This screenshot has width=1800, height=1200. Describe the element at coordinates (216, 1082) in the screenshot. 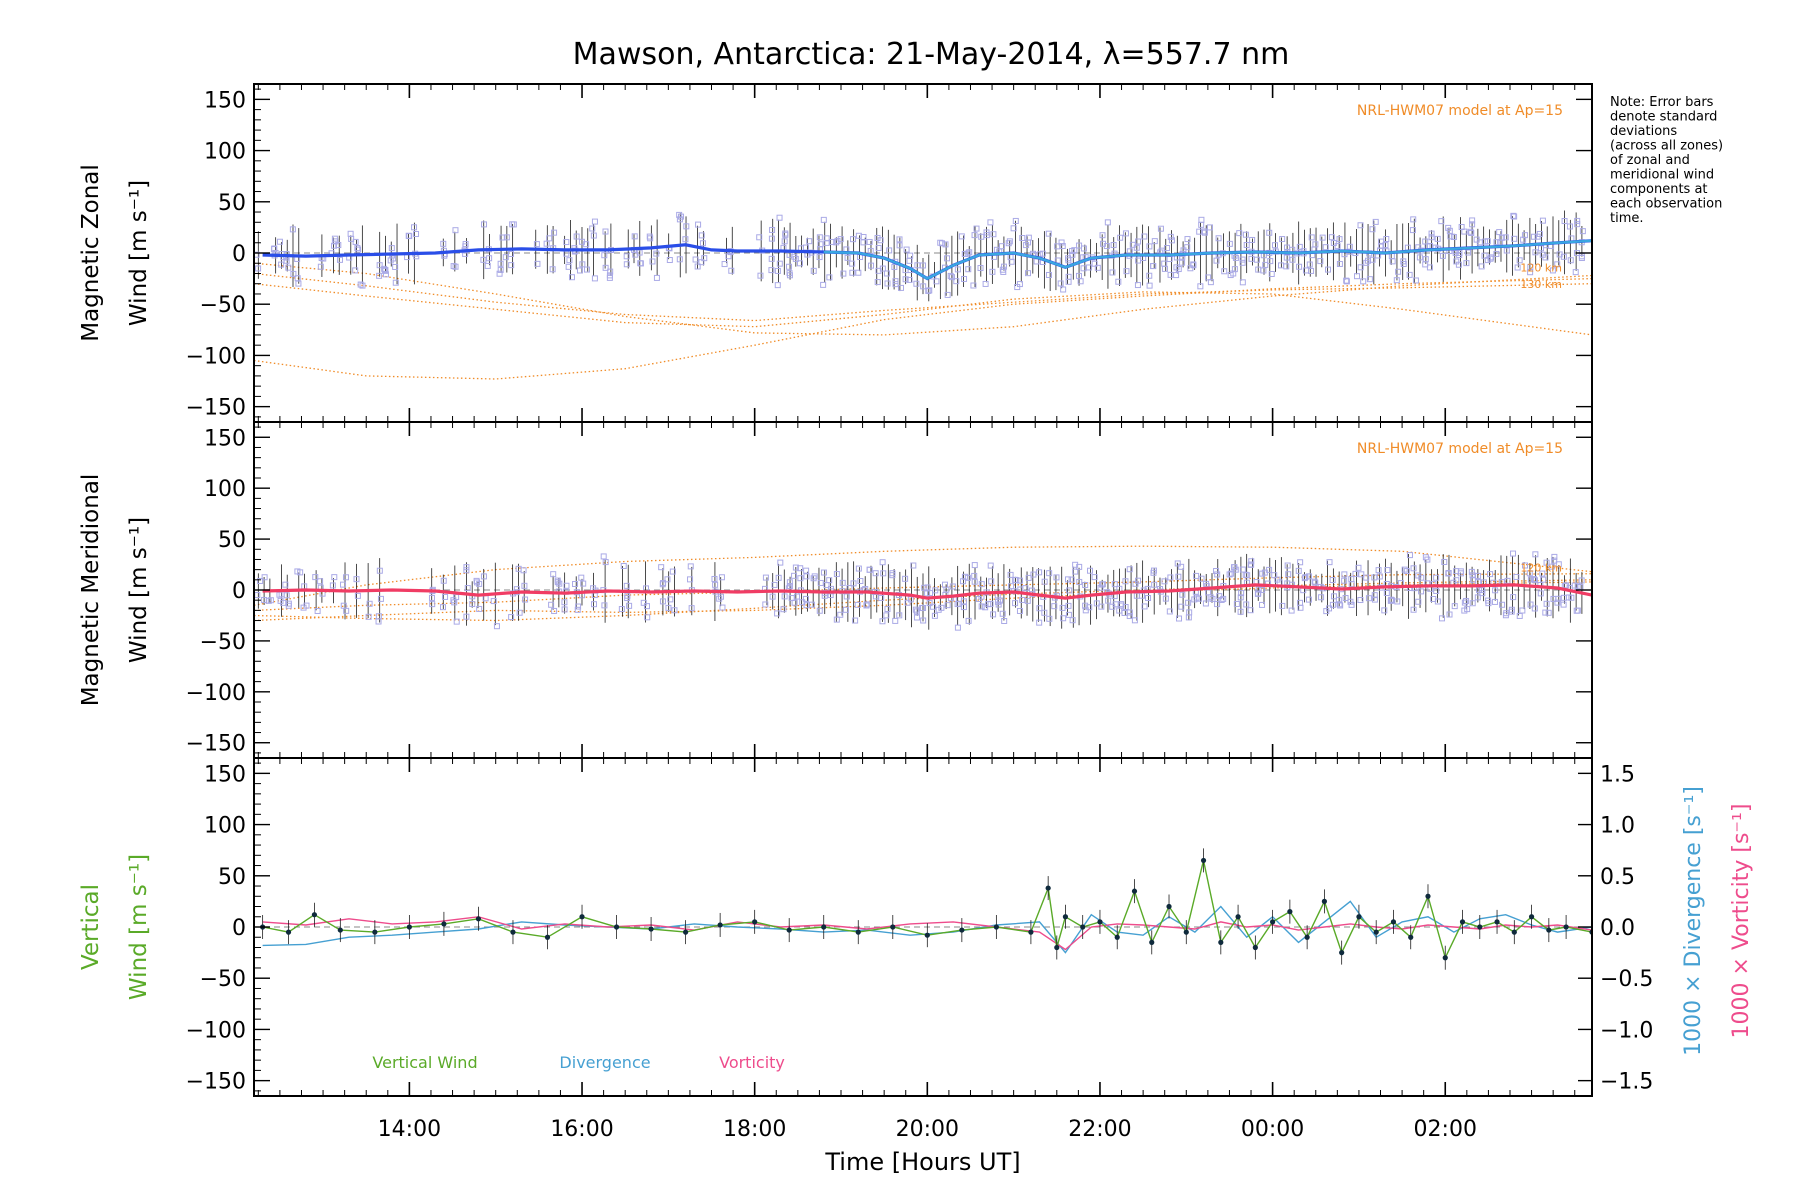

I see `y-tick-label: −150` at that location.